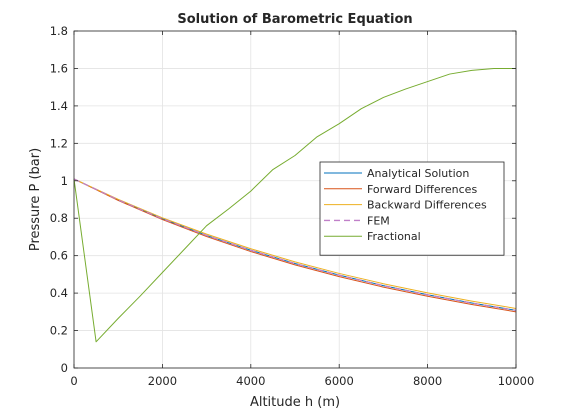 The width and height of the screenshot is (570, 417). What do you see at coordinates (250, 381) in the screenshot?
I see `x-tick-label: 4000` at bounding box center [250, 381].